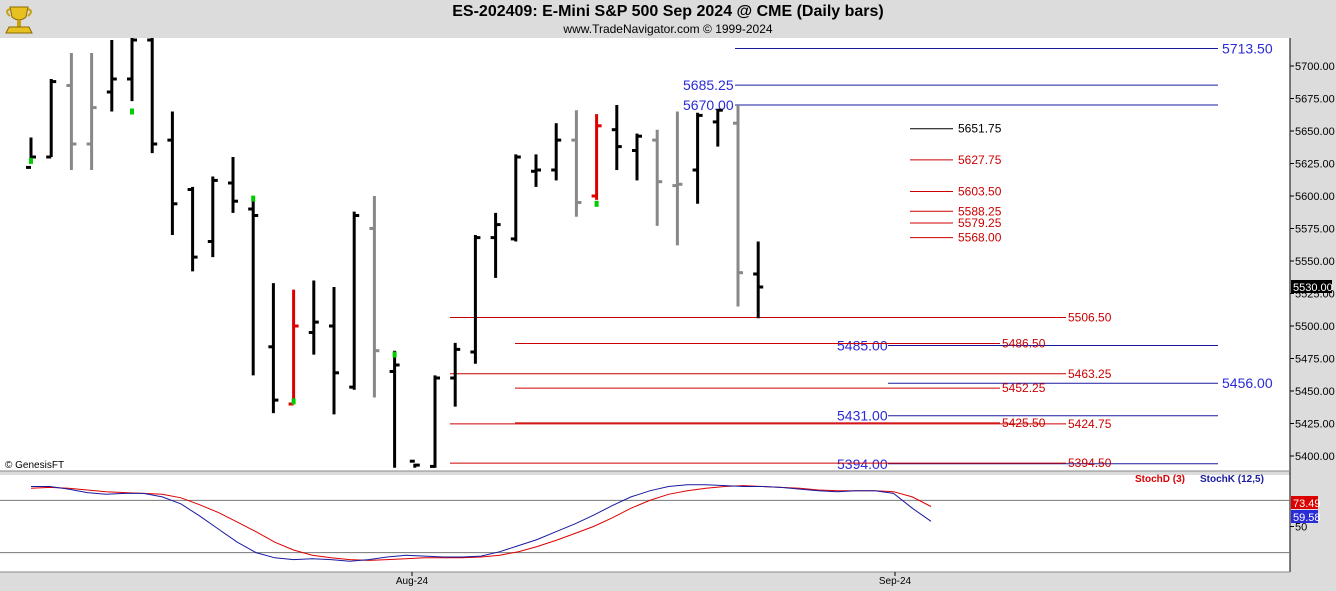 This screenshot has height=591, width=1336. What do you see at coordinates (980, 211) in the screenshot?
I see `level-label-red: 5588.25` at bounding box center [980, 211].